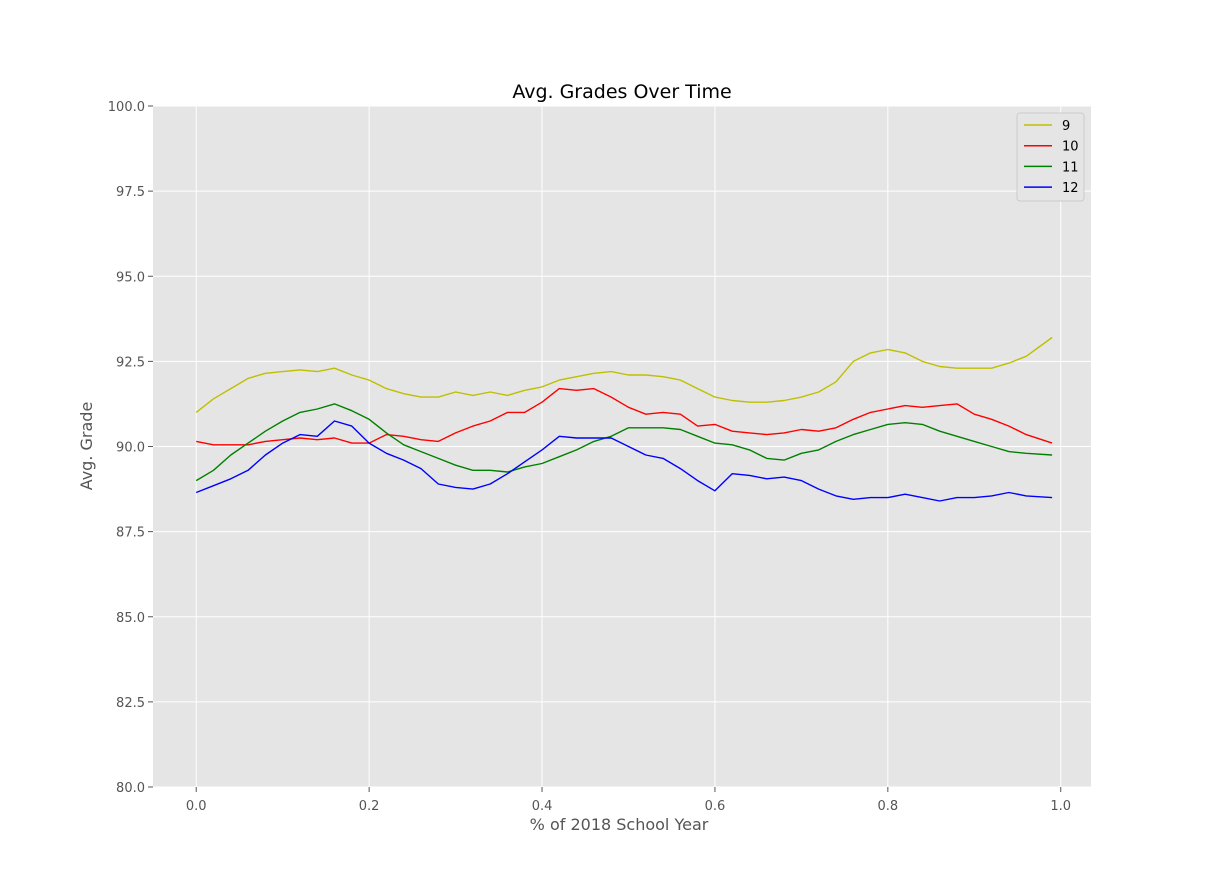 The height and width of the screenshot is (884, 1213). I want to click on legend-label-9: 9, so click(1066, 126).